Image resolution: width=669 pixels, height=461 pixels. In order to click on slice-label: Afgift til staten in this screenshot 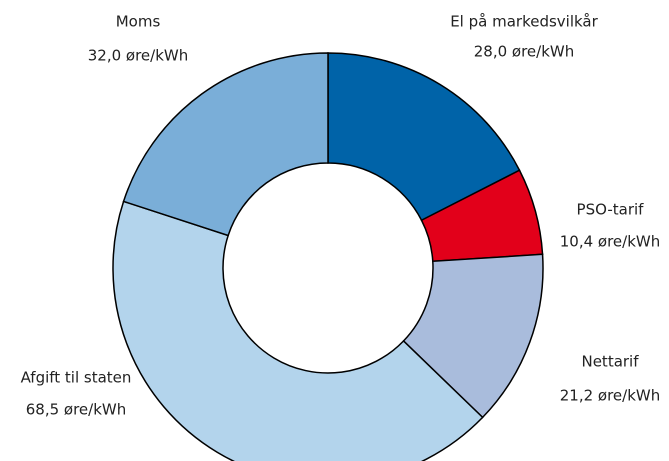, I will do `click(76, 378)`.